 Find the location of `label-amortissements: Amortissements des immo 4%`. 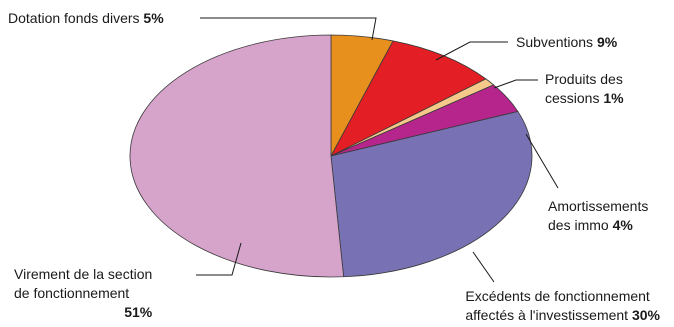

label-amortissements: Amortissements des immo 4% is located at coordinates (598, 216).